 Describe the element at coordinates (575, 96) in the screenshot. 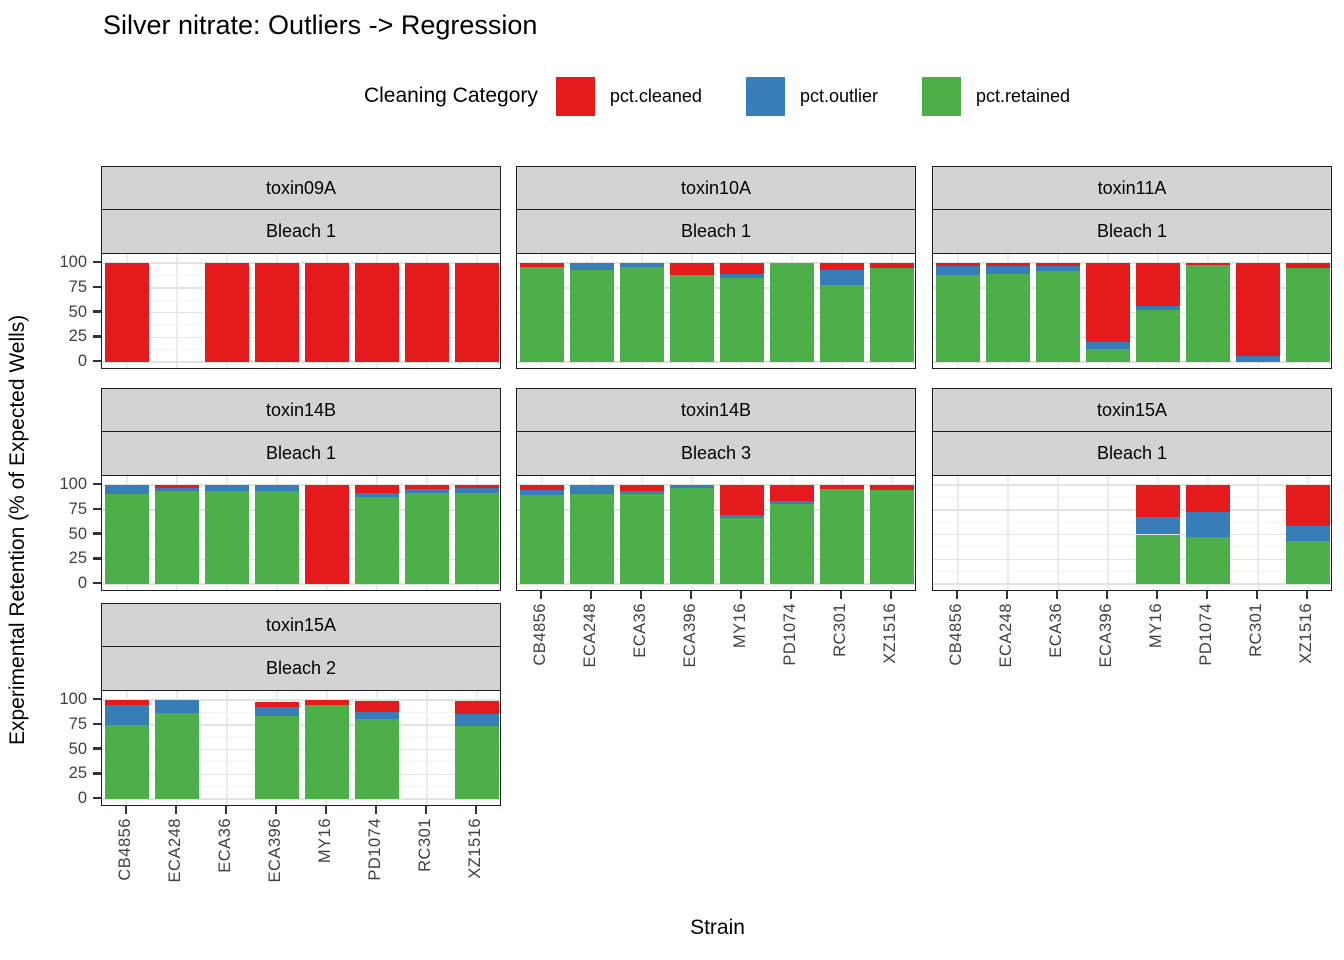

I see `legend-swatch-cleaned-icon` at that location.